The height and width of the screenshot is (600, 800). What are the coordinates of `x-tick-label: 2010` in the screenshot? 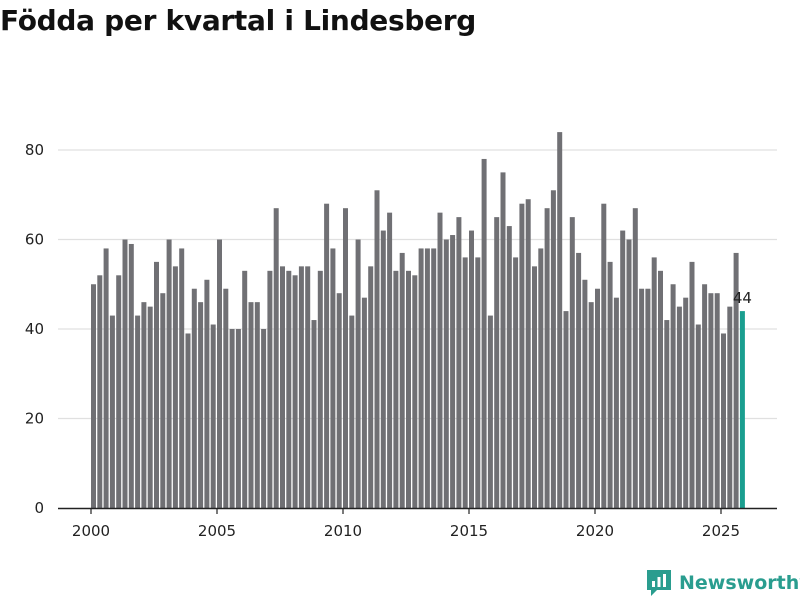 It's located at (343, 531).